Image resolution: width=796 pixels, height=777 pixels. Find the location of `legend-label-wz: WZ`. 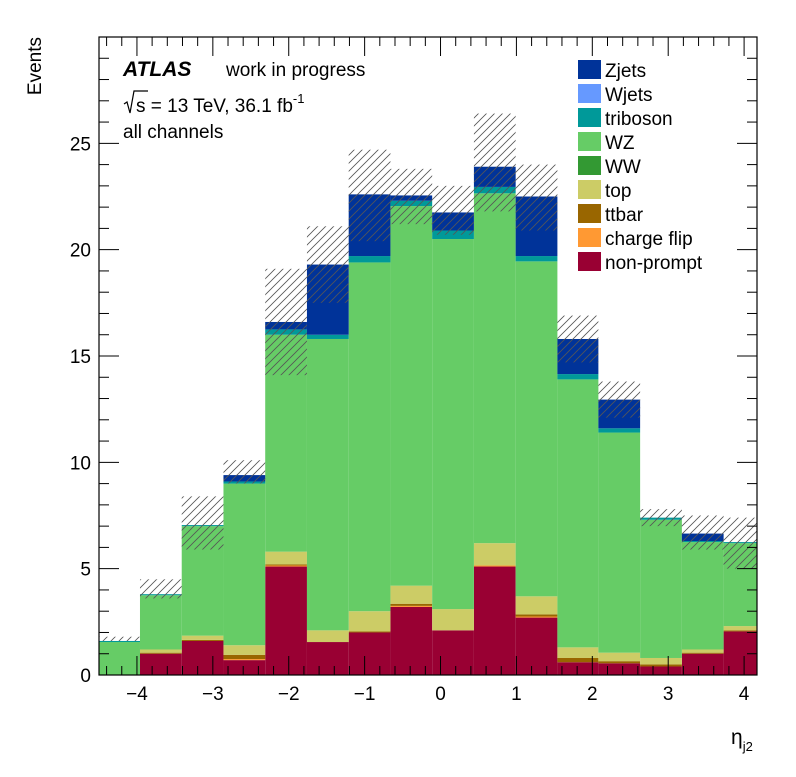

legend-label-wz: WZ is located at coordinates (620, 143).